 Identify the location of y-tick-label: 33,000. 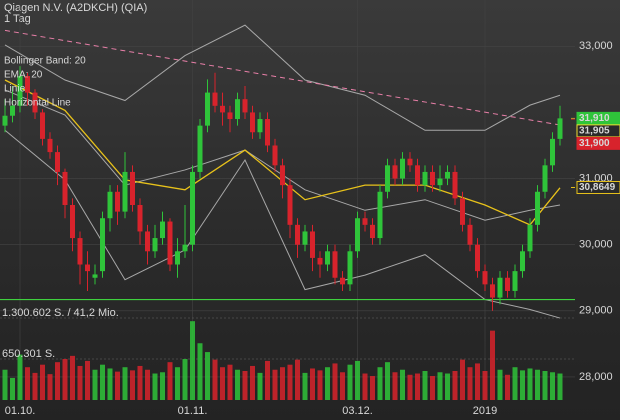
(596, 46).